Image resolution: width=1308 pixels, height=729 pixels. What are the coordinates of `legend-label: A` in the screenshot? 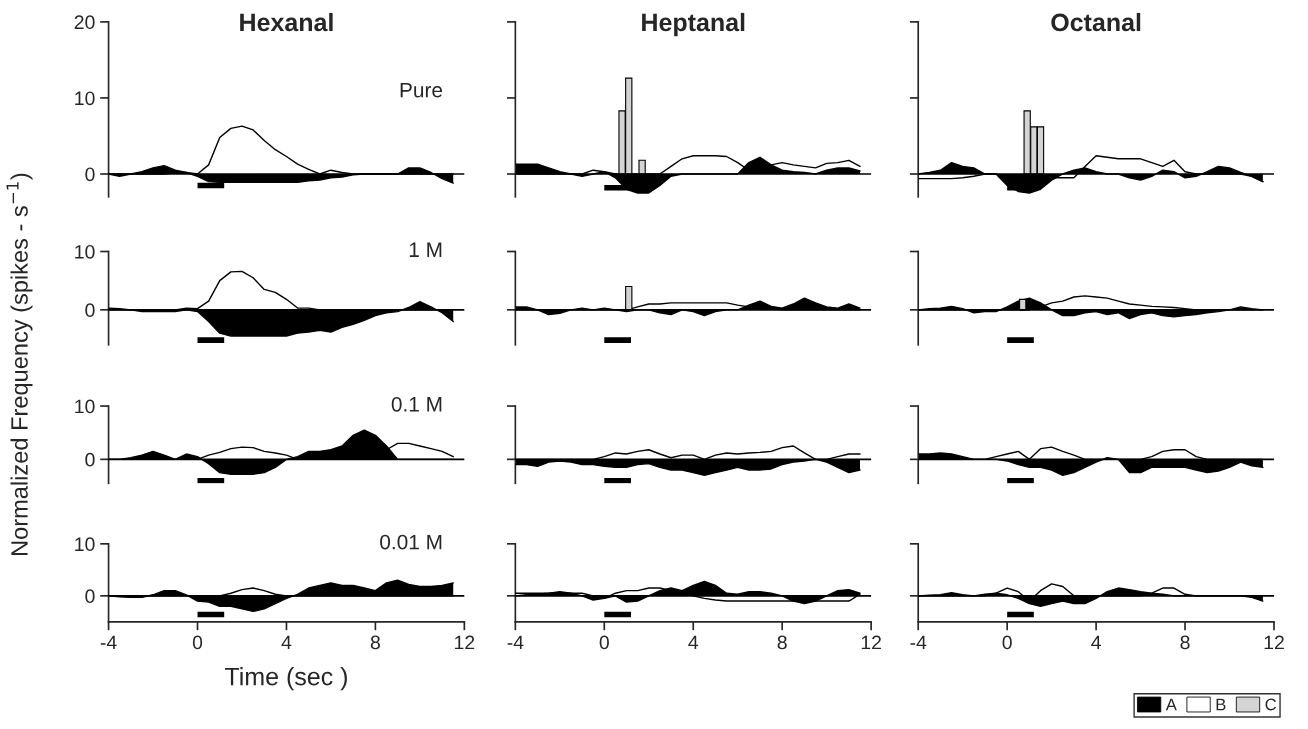 It's located at (1171, 704).